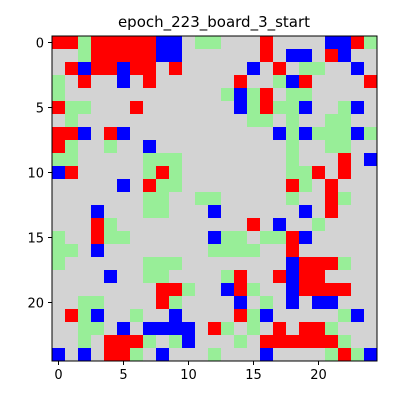 The image size is (400, 400). I want to click on y-axis: 0 5 10 15 20, so click(39, 174).